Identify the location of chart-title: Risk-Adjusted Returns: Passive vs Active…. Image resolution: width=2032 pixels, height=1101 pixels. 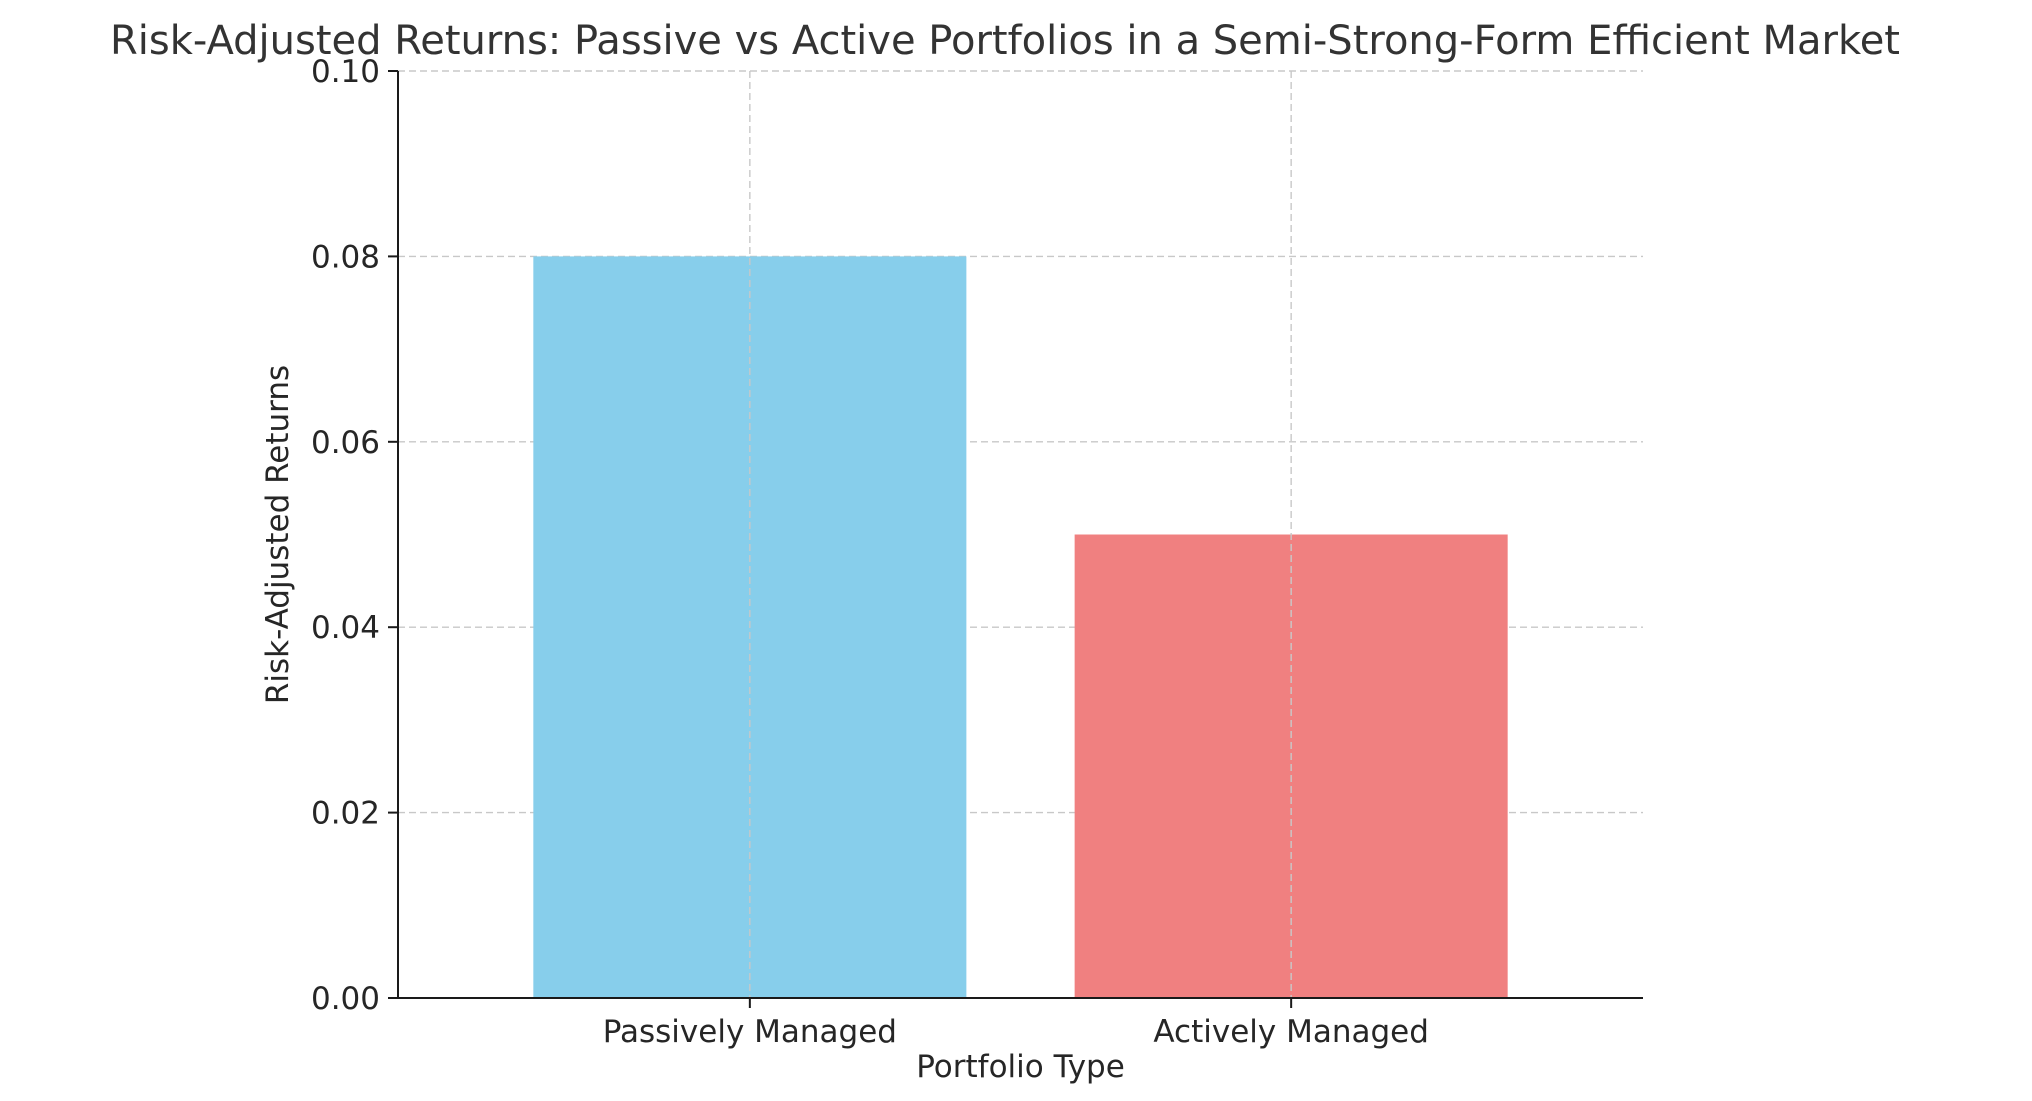
(1005, 41).